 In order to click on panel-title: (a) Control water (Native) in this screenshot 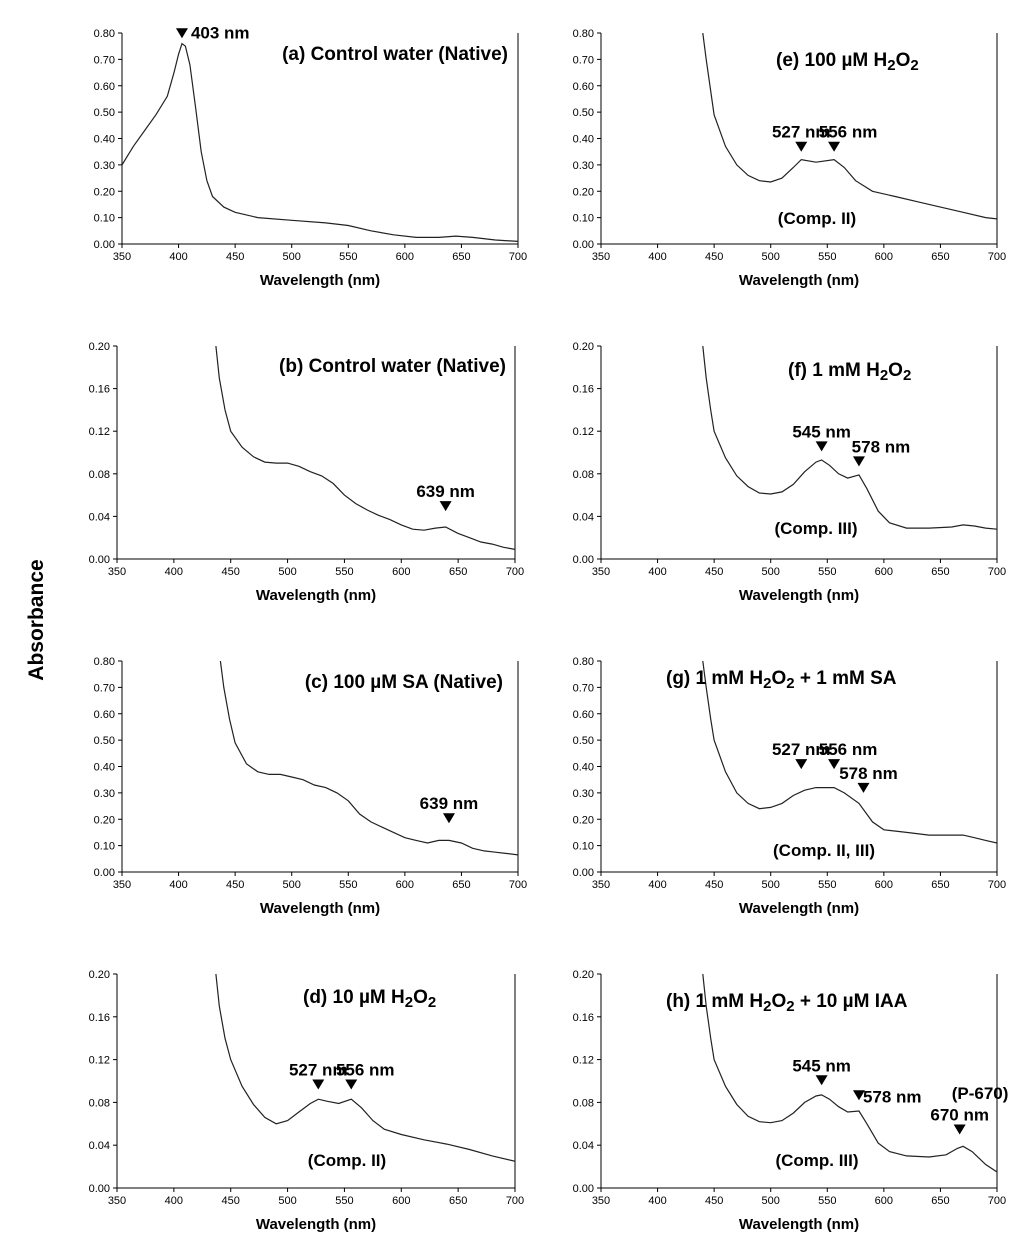, I will do `click(395, 54)`.